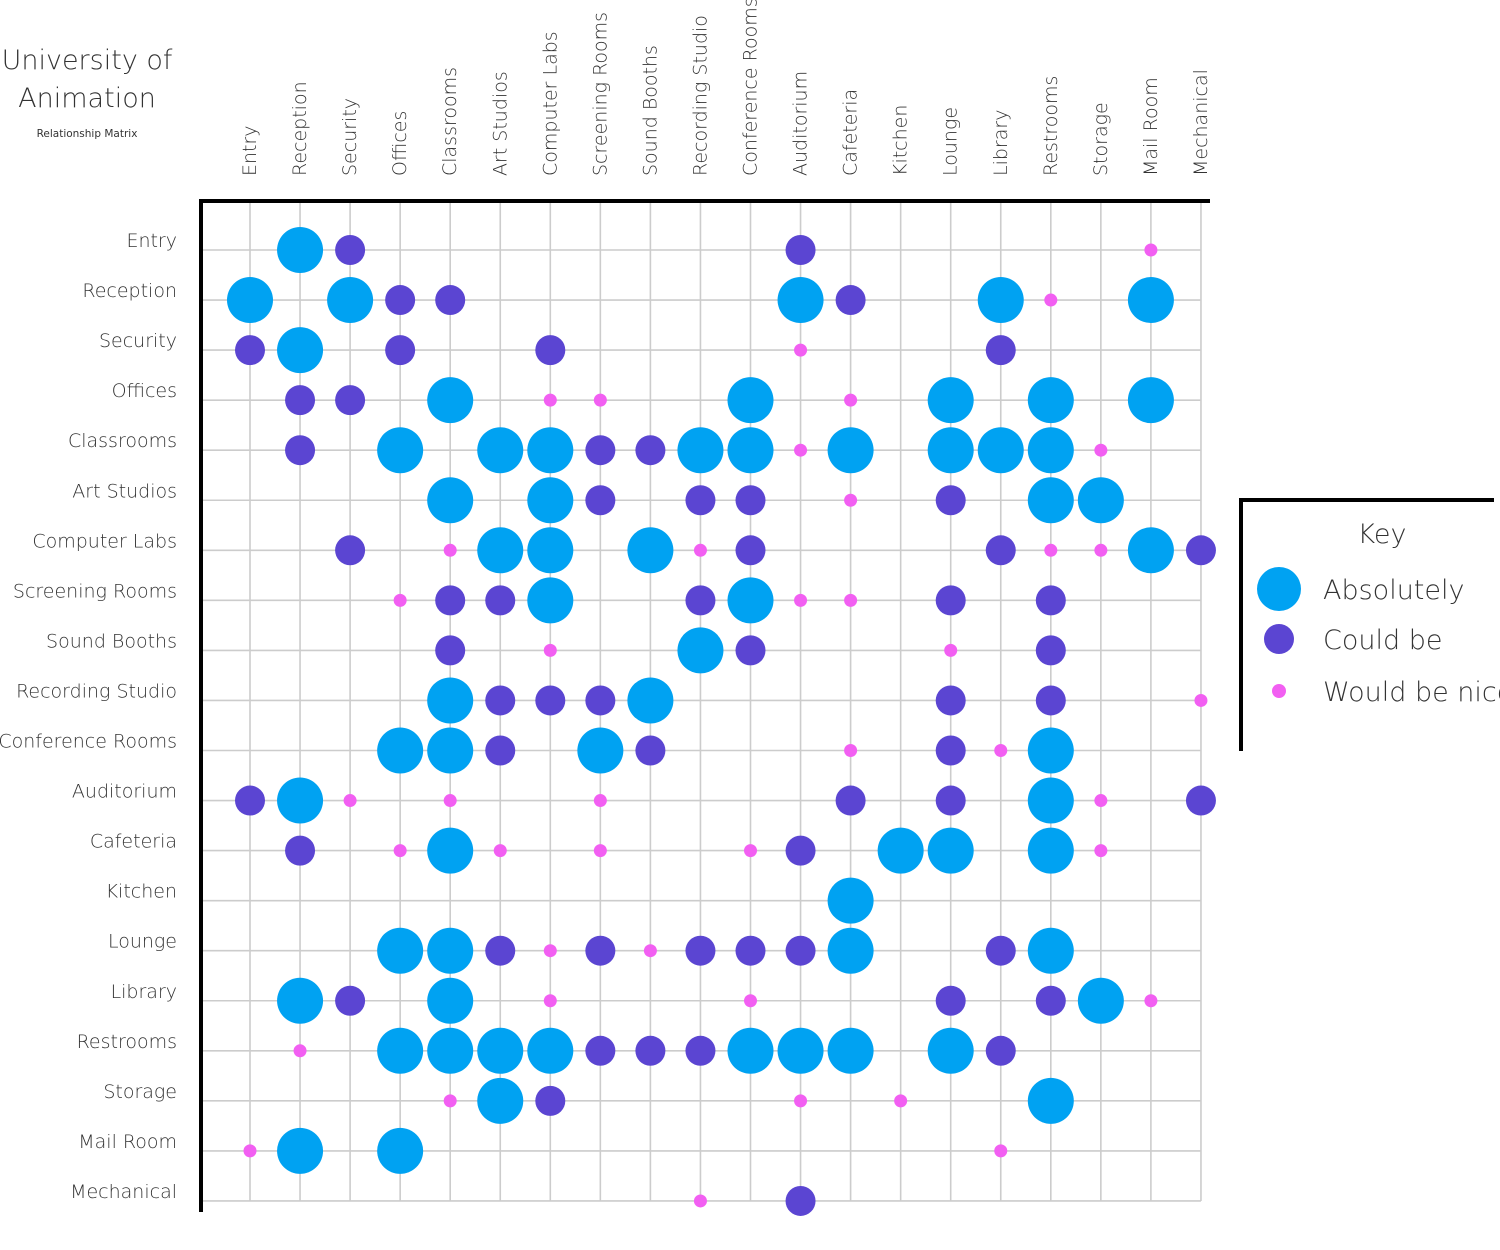  I want to click on column-label-restrooms: Restrooms, so click(1051, 126).